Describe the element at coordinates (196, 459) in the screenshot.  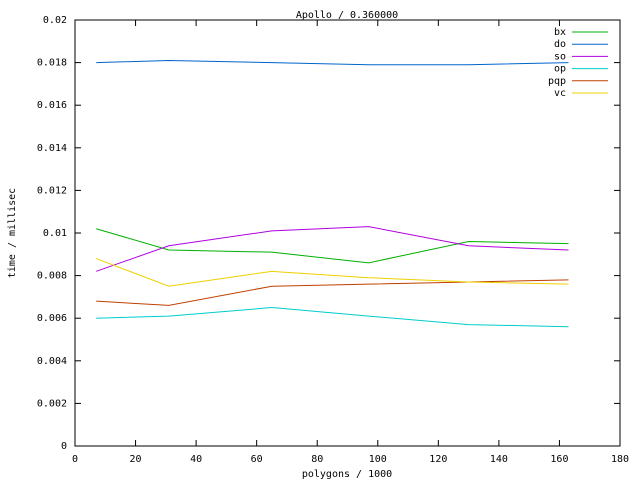
I see `x-tick-label: 40` at that location.